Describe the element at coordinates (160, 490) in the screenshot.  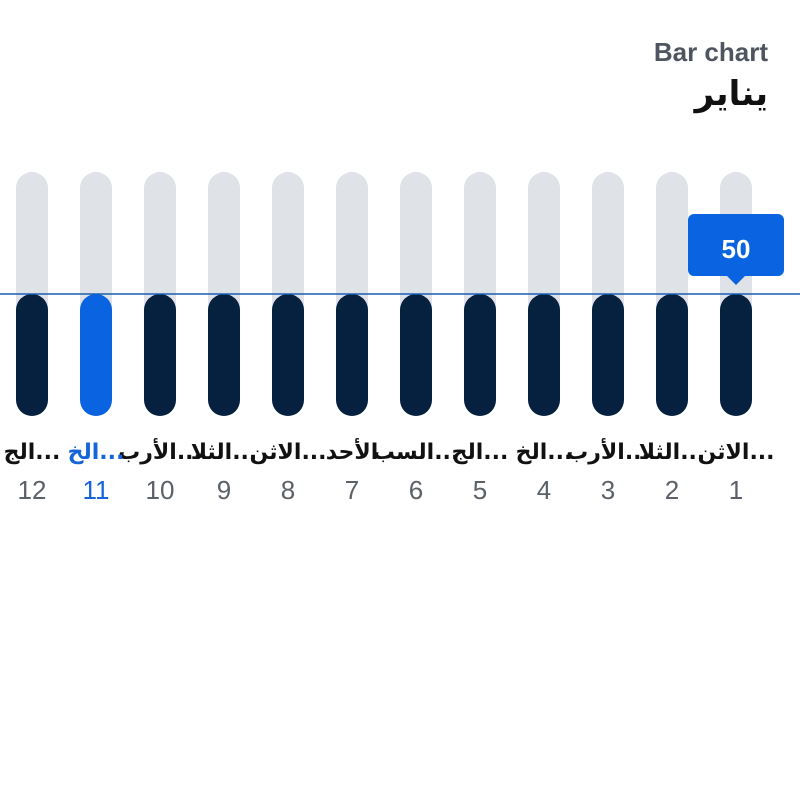
I see `x-tick-number: 10` at that location.